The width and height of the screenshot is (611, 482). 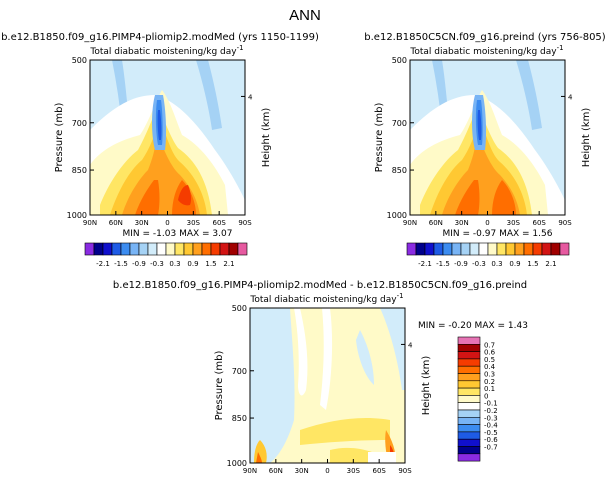 I want to click on panel3-xtick-label: 0, so click(x=327, y=471).